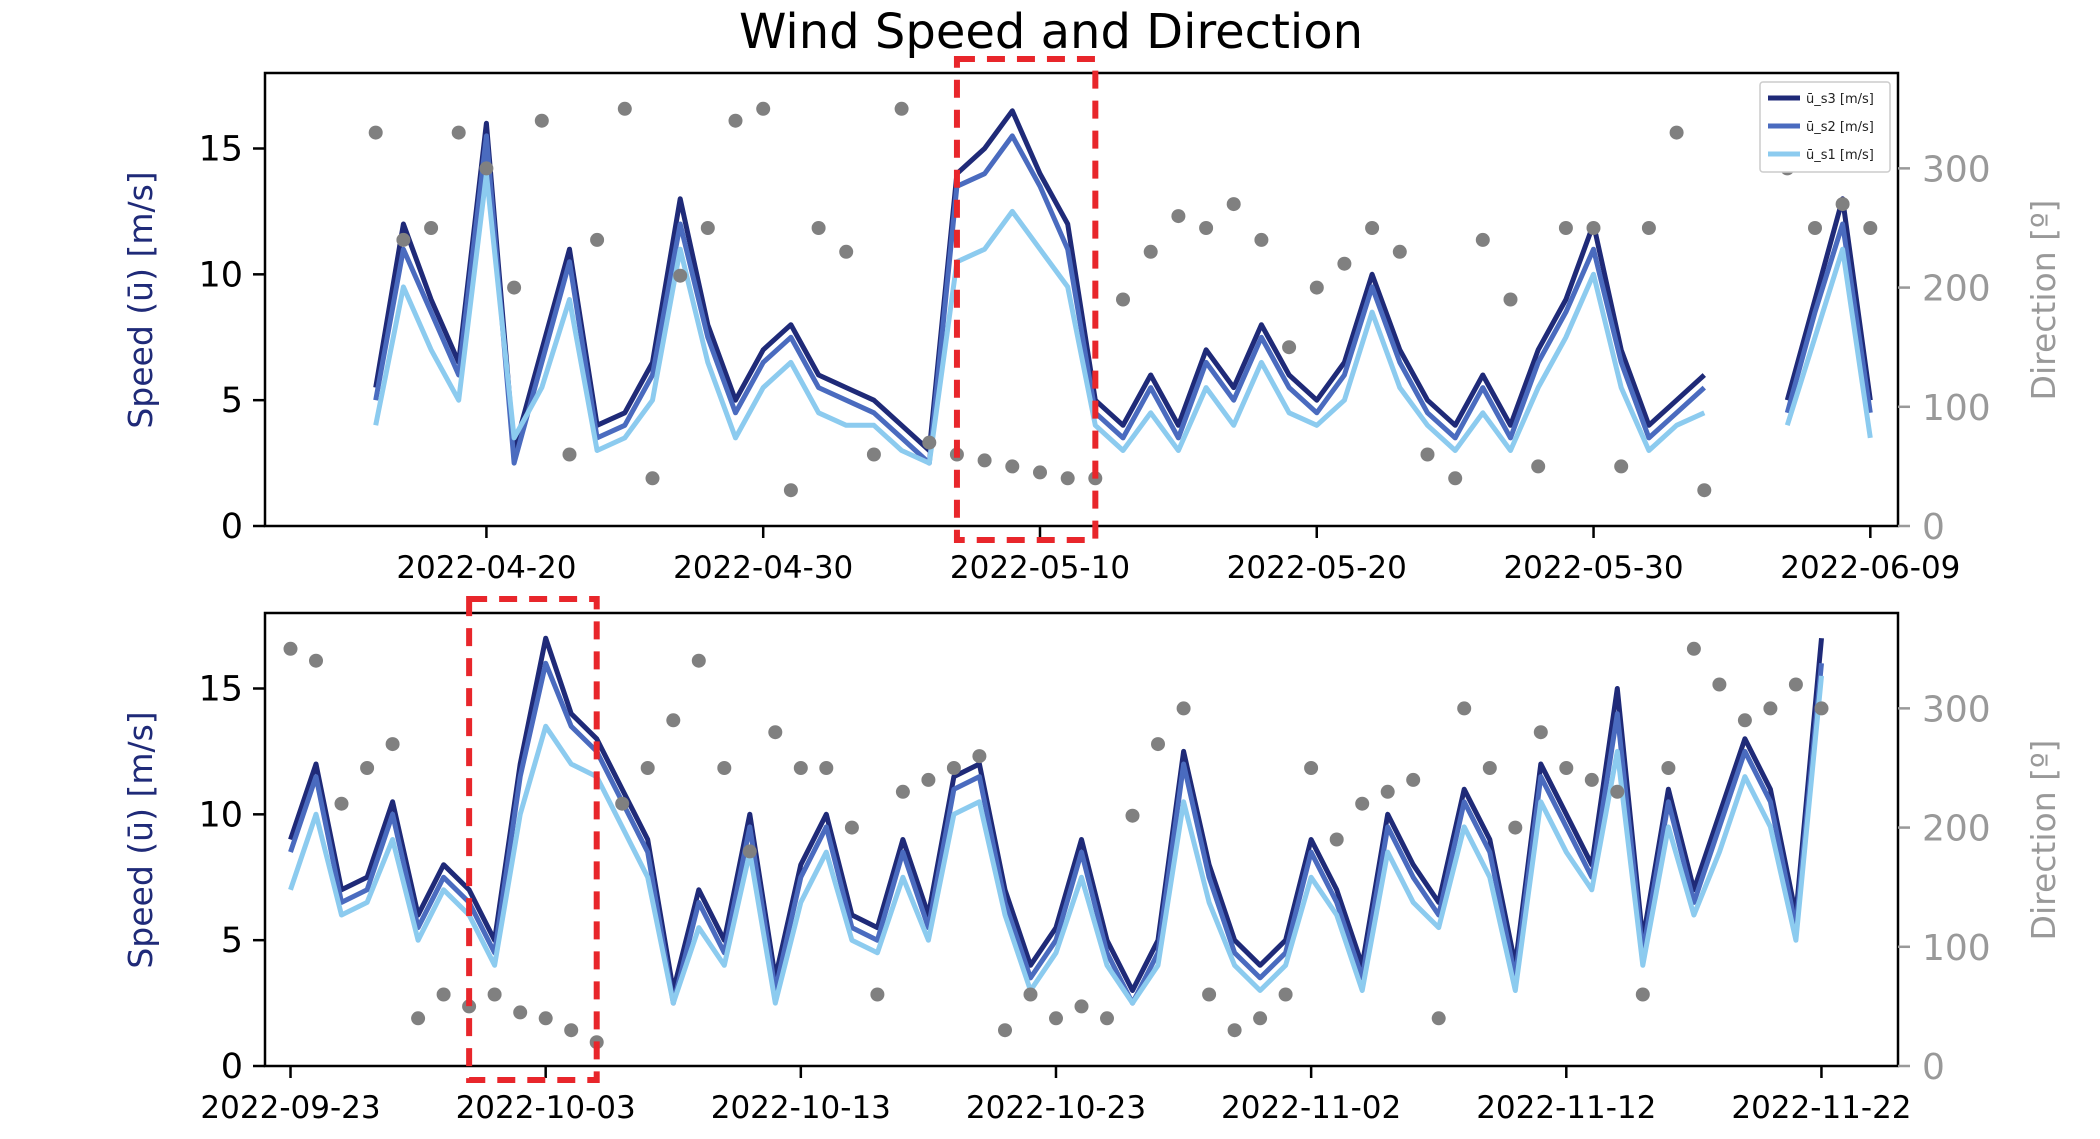 Image resolution: width=2100 pixels, height=1139 pixels. Describe the element at coordinates (801, 1108) in the screenshot. I see `bottom-x-tick-label: 2022-10-13` at that location.